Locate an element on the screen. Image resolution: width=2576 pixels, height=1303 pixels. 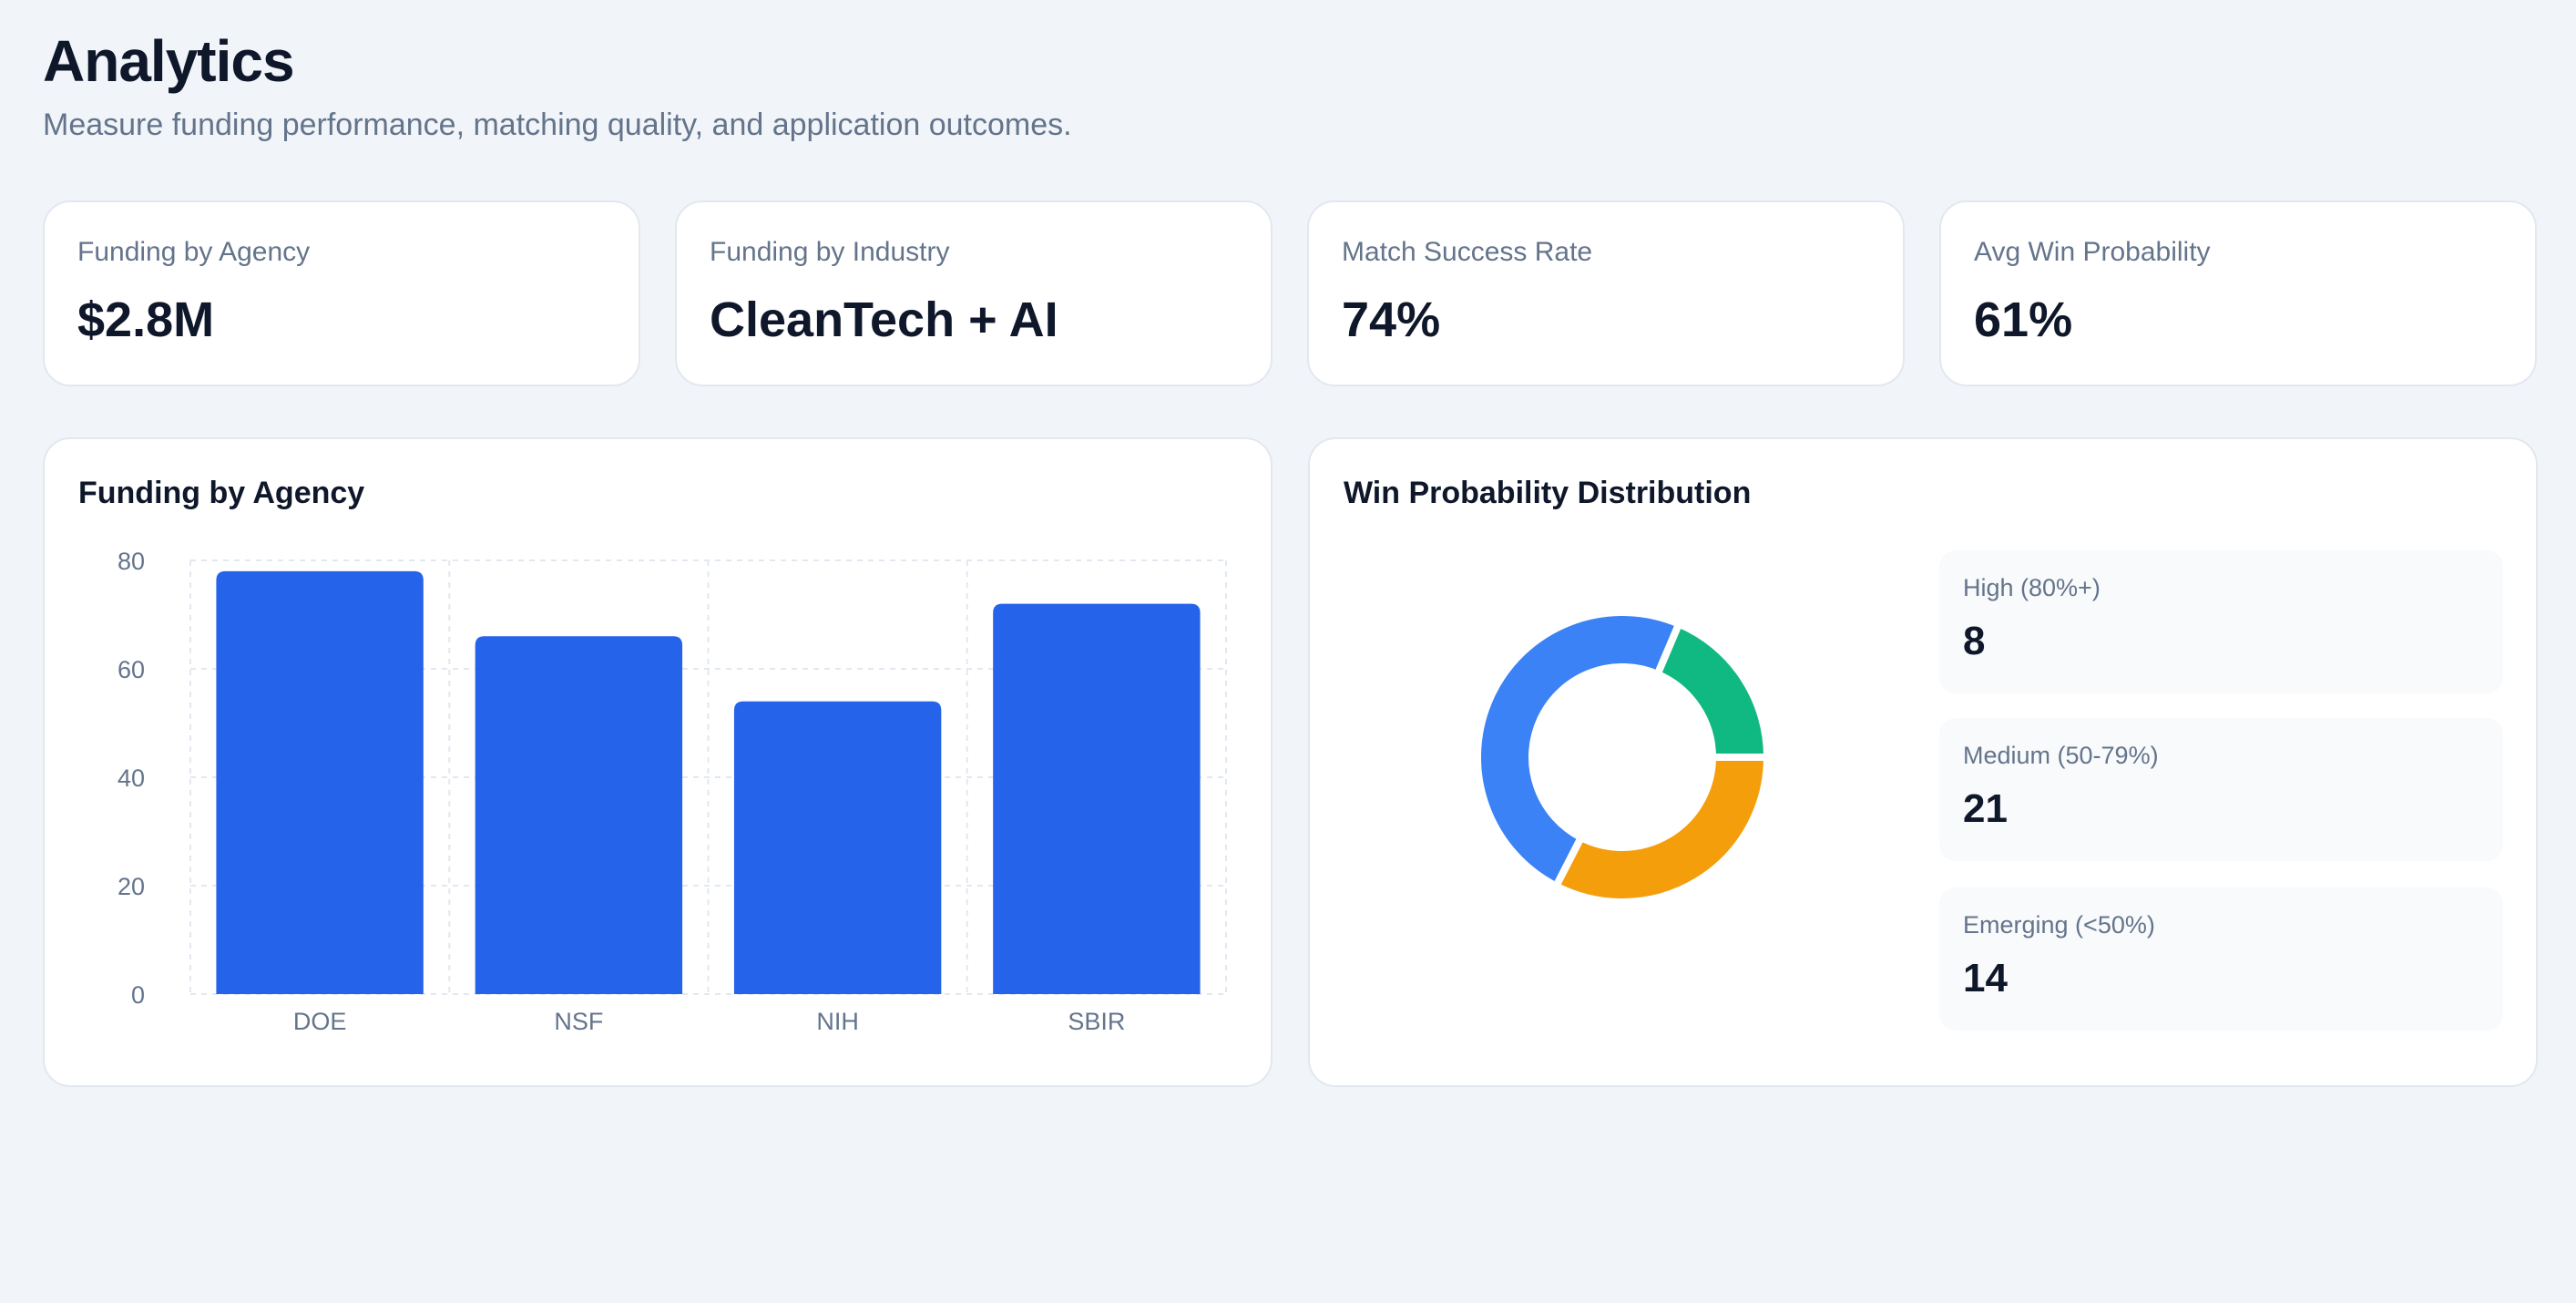
stat-label: Funding by Agency is located at coordinates (194, 252).